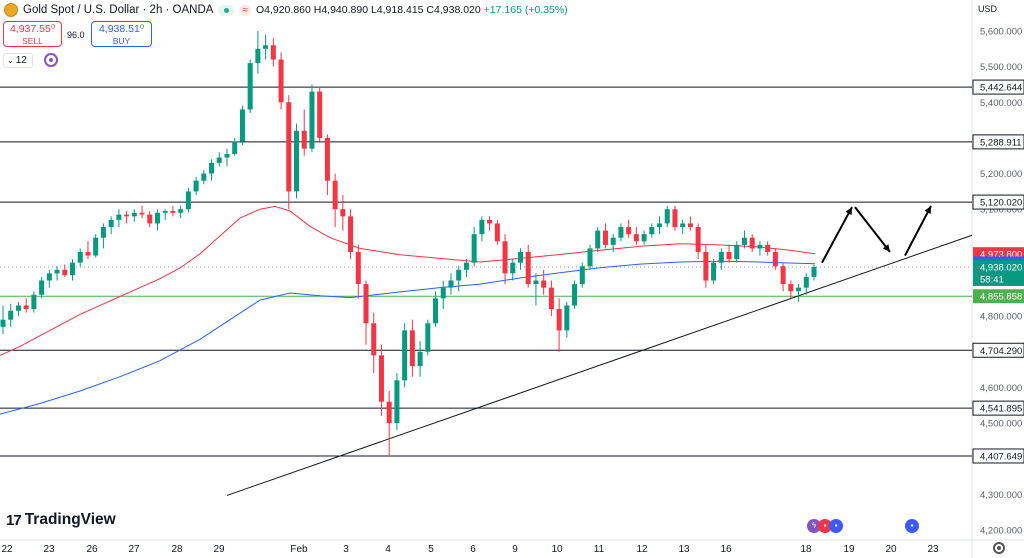 This screenshot has height=558, width=1024. Describe the element at coordinates (226, 10) in the screenshot. I see `market-open-icon` at that location.